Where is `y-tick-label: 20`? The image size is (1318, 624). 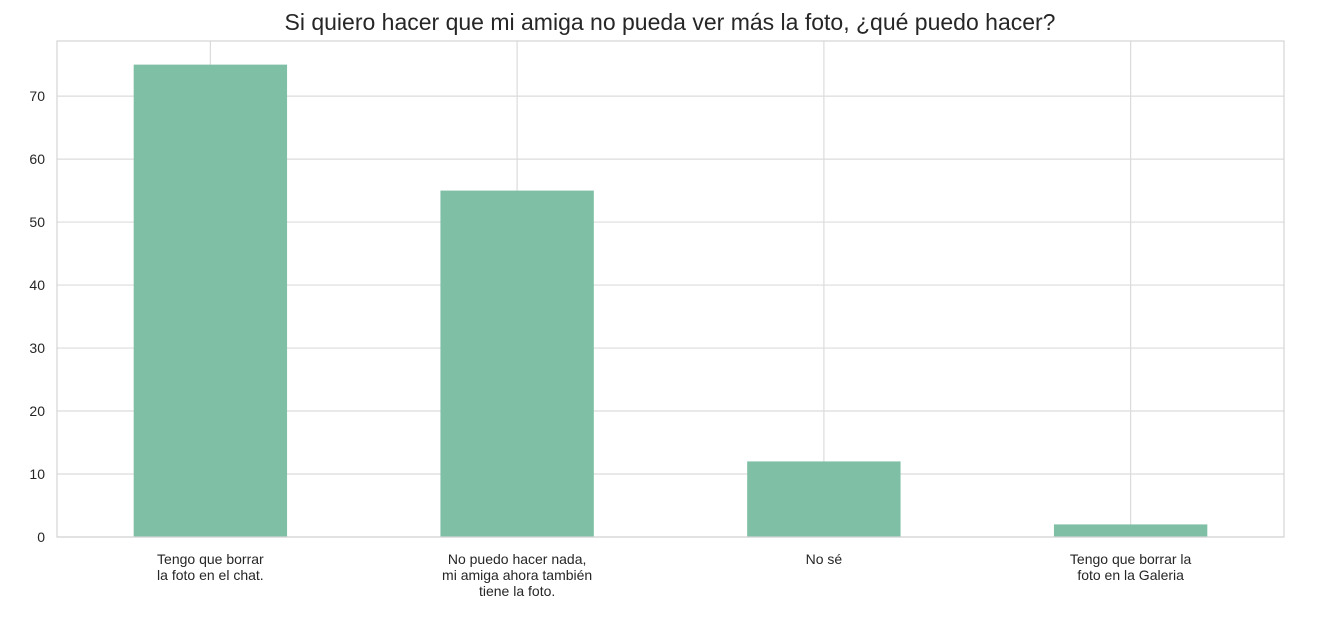 y-tick-label: 20 is located at coordinates (37, 411).